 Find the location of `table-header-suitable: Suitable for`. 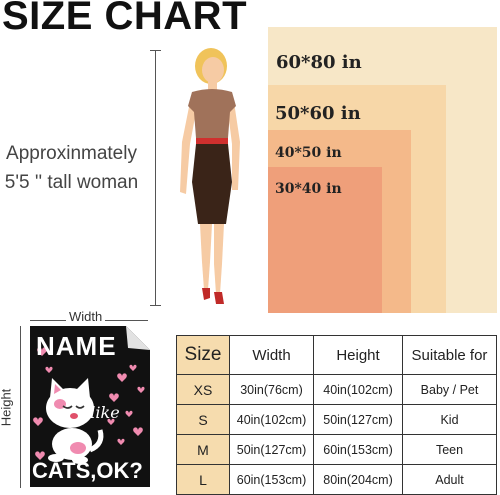

table-header-suitable: Suitable for is located at coordinates (449, 355).